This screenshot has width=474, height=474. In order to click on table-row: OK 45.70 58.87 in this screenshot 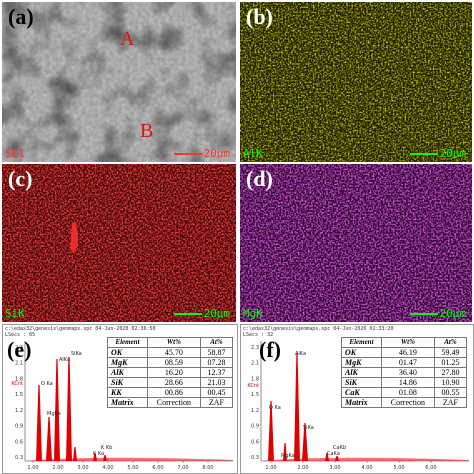, I will do `click(170, 352)`.